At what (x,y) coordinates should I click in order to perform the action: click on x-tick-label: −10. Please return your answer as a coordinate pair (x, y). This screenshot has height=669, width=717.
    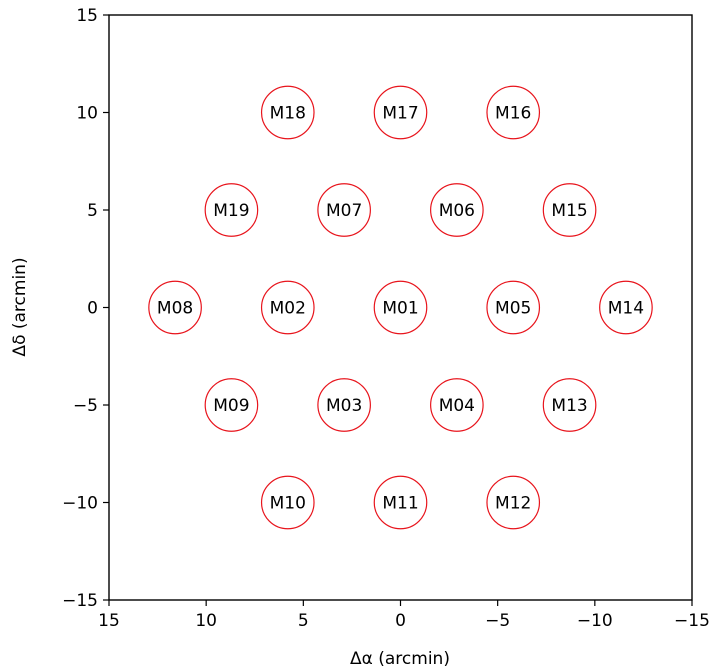
    Looking at the image, I should click on (595, 621).